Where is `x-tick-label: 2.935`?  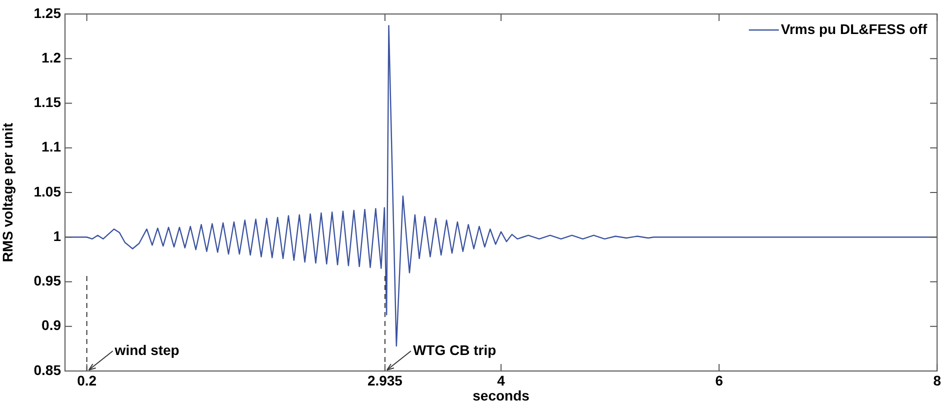
x-tick-label: 2.935 is located at coordinates (385, 380).